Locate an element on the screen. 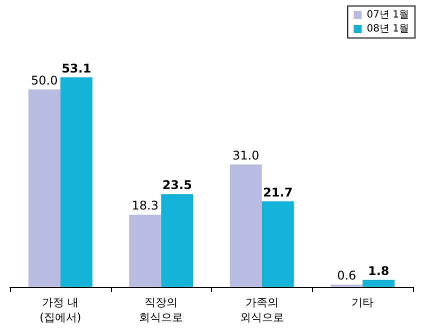 This screenshot has width=423, height=333. data-label: 50.0 is located at coordinates (44, 81).